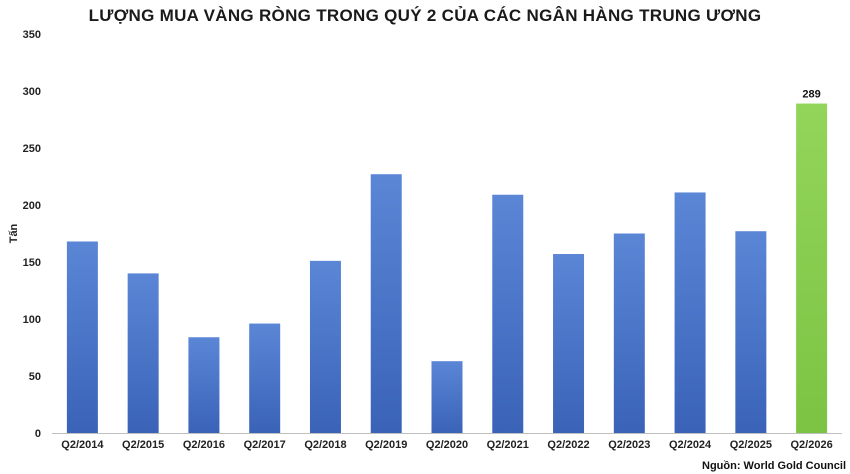 The image size is (850, 474). Describe the element at coordinates (32, 234) in the screenshot. I see `y-axis: 0 50 100 150 200 250 300 350` at that location.